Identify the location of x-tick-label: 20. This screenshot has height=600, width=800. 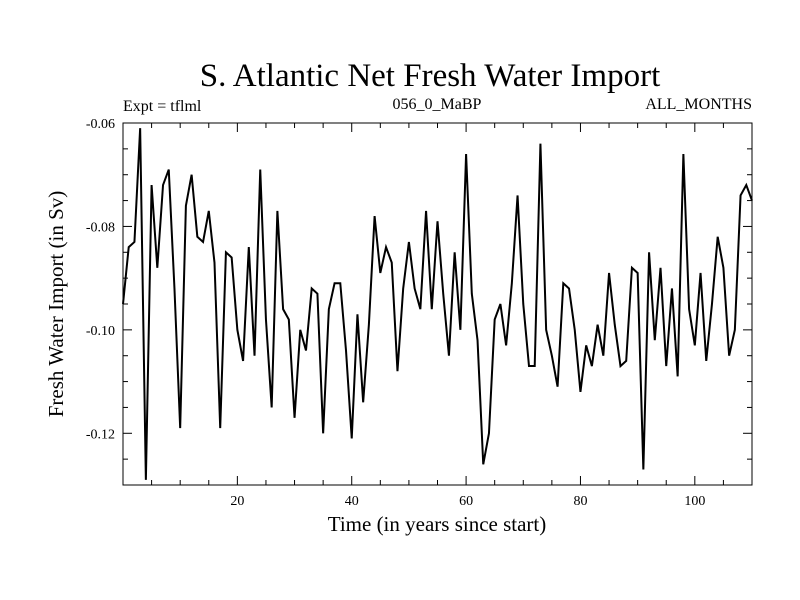
(237, 501).